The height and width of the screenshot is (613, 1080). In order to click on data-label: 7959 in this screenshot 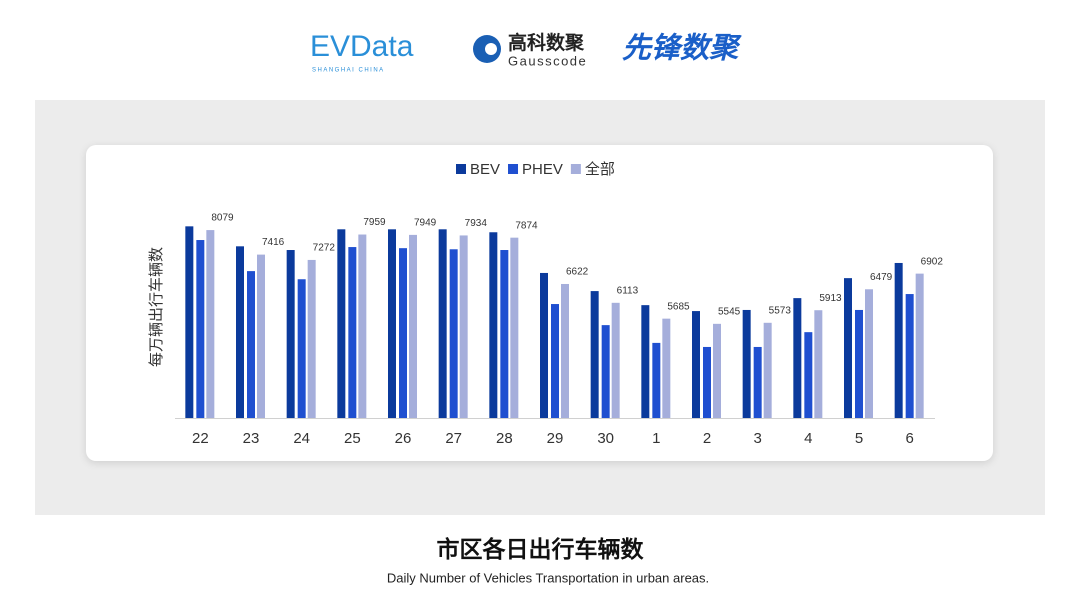, I will do `click(374, 222)`.